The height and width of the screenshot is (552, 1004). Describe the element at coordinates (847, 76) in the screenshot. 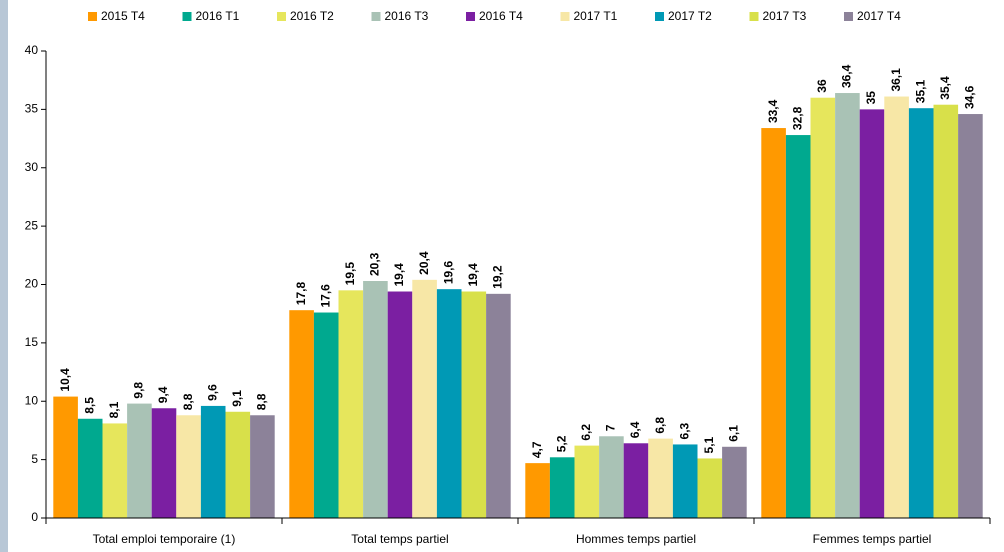

I see `value-label: 36,4` at that location.